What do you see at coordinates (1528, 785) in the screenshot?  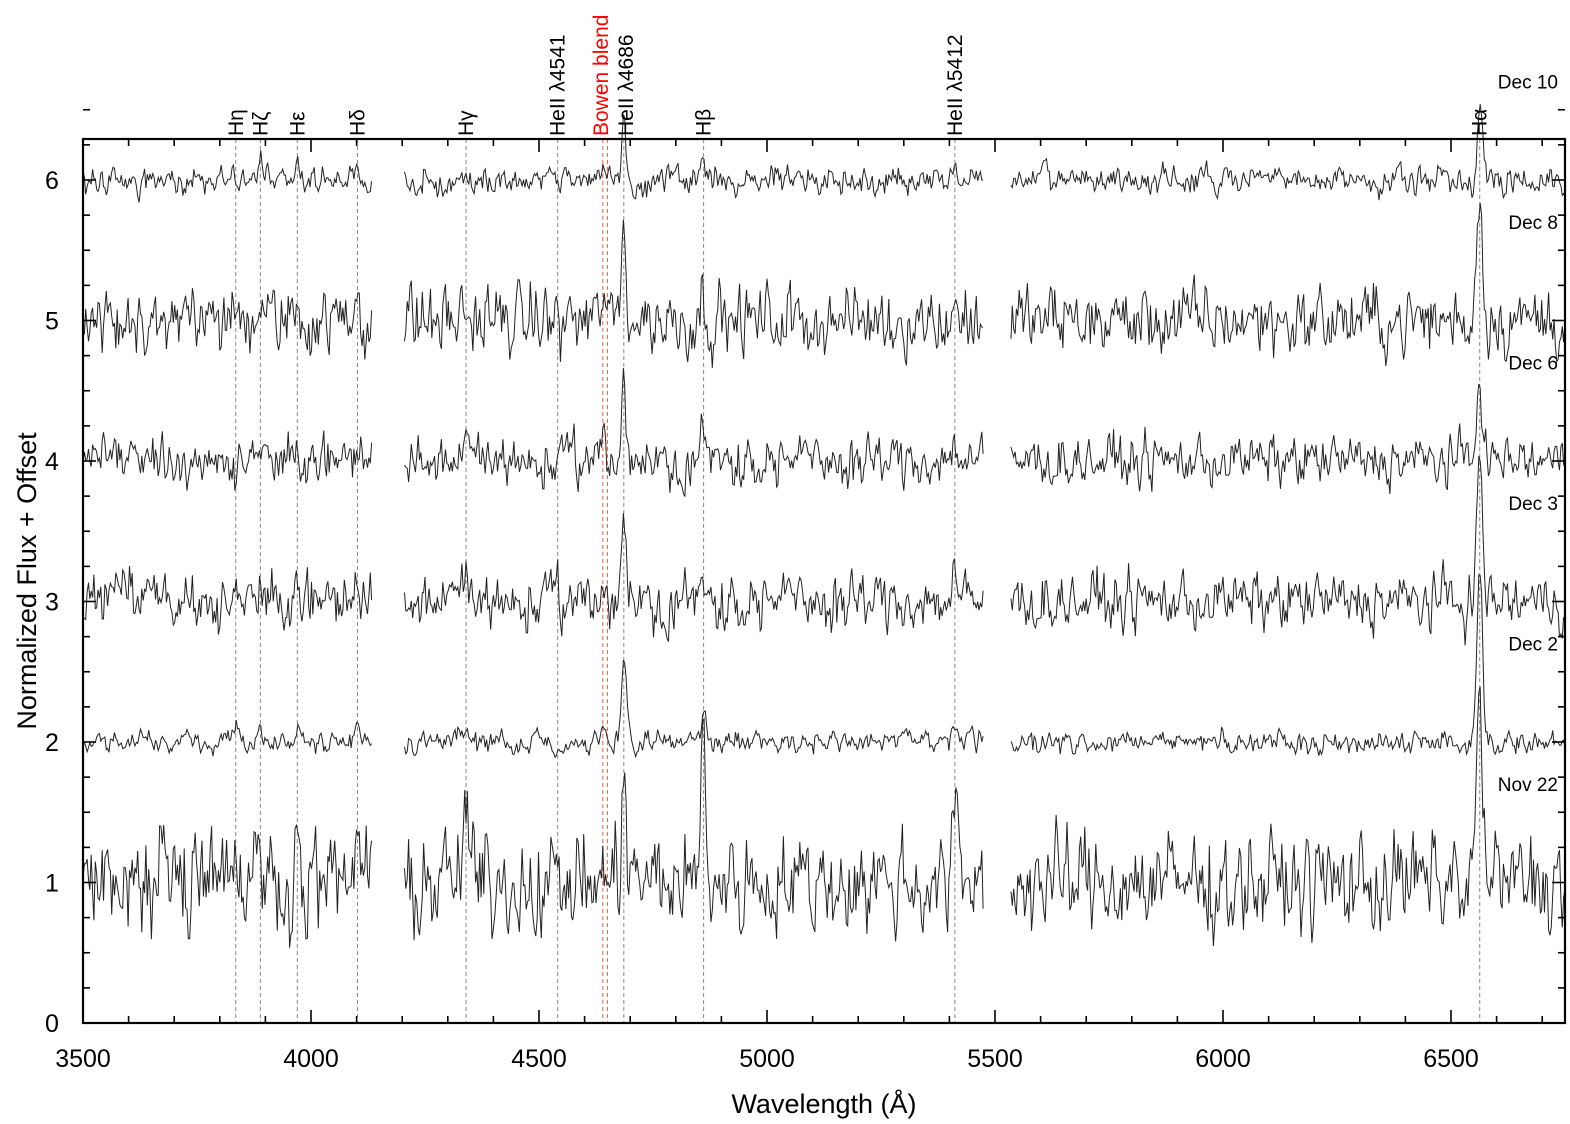 I see `series-date-label: Nov 22` at bounding box center [1528, 785].